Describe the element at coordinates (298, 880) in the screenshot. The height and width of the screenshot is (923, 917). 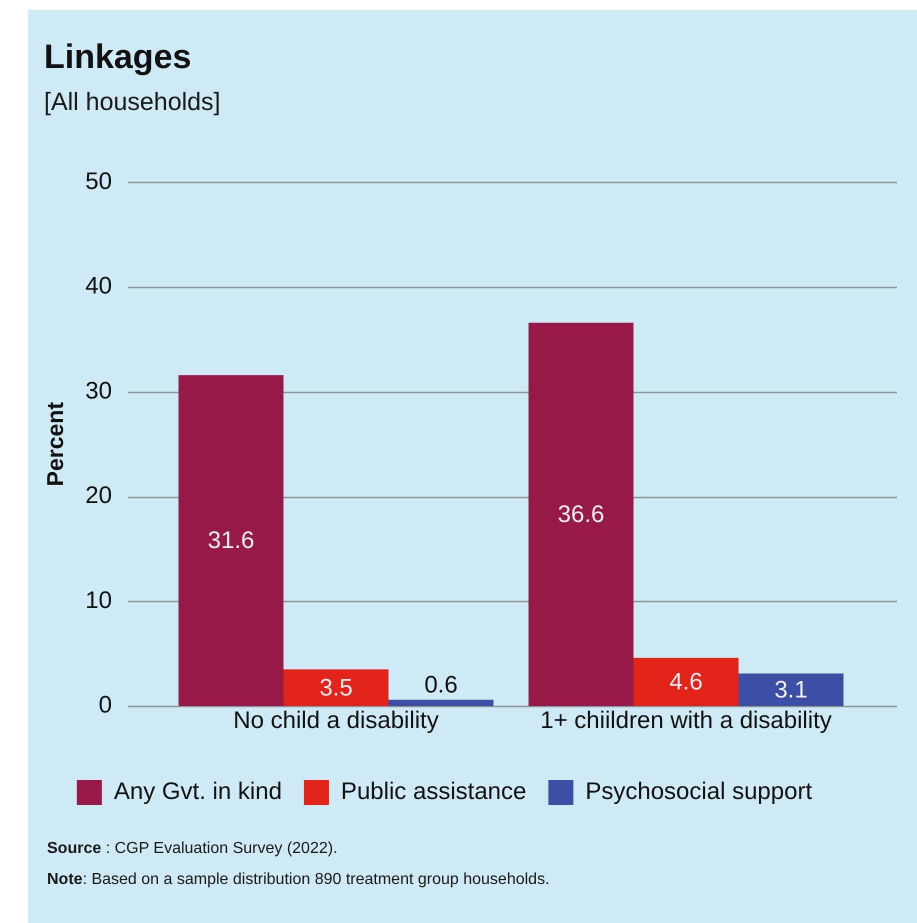
I see `text: Note: Based on a sample distribution 890 treatment group households.` at that location.